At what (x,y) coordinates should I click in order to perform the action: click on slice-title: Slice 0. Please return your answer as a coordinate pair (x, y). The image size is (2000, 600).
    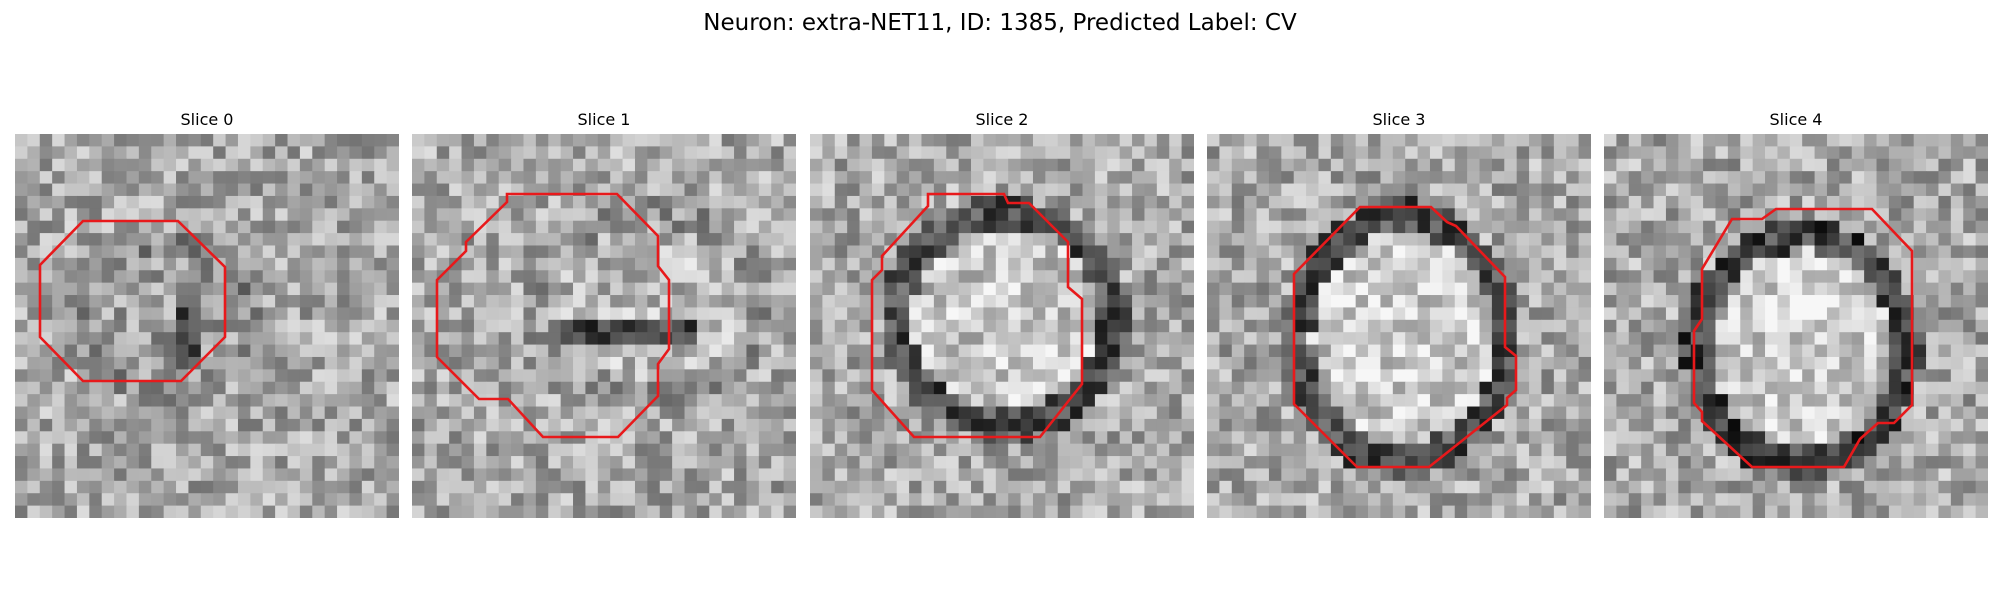
    Looking at the image, I should click on (207, 119).